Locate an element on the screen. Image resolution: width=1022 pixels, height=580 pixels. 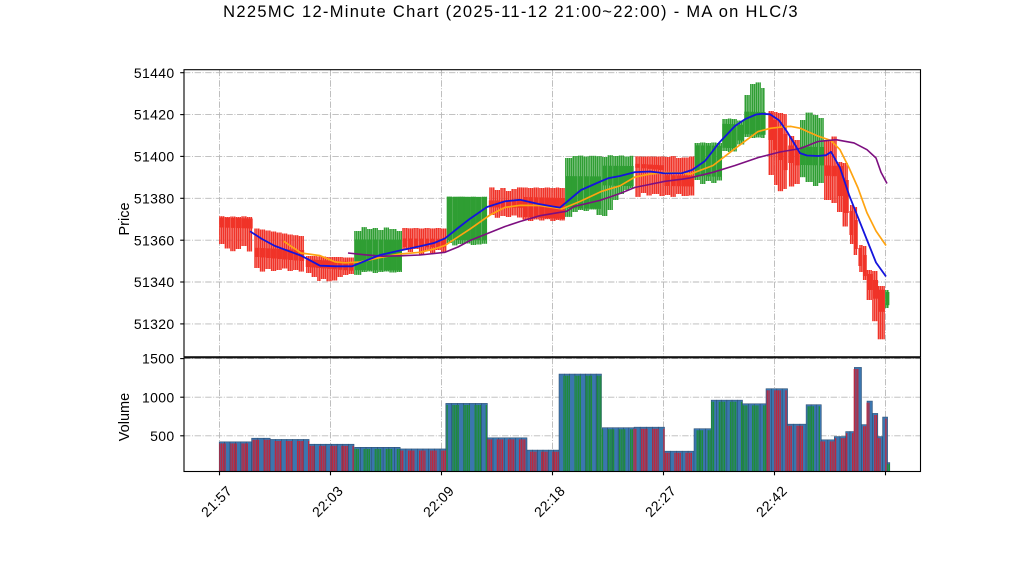
svg-text: 51440 is located at coordinates (154, 73).